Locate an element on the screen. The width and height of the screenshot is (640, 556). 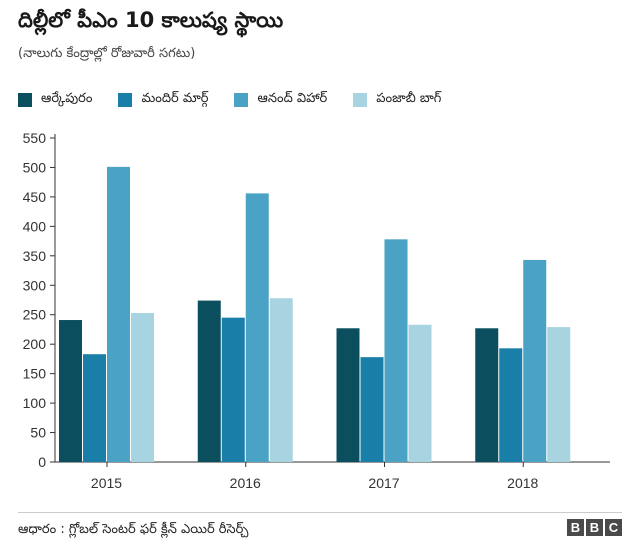
x-tick-label: 2016 is located at coordinates (245, 483).